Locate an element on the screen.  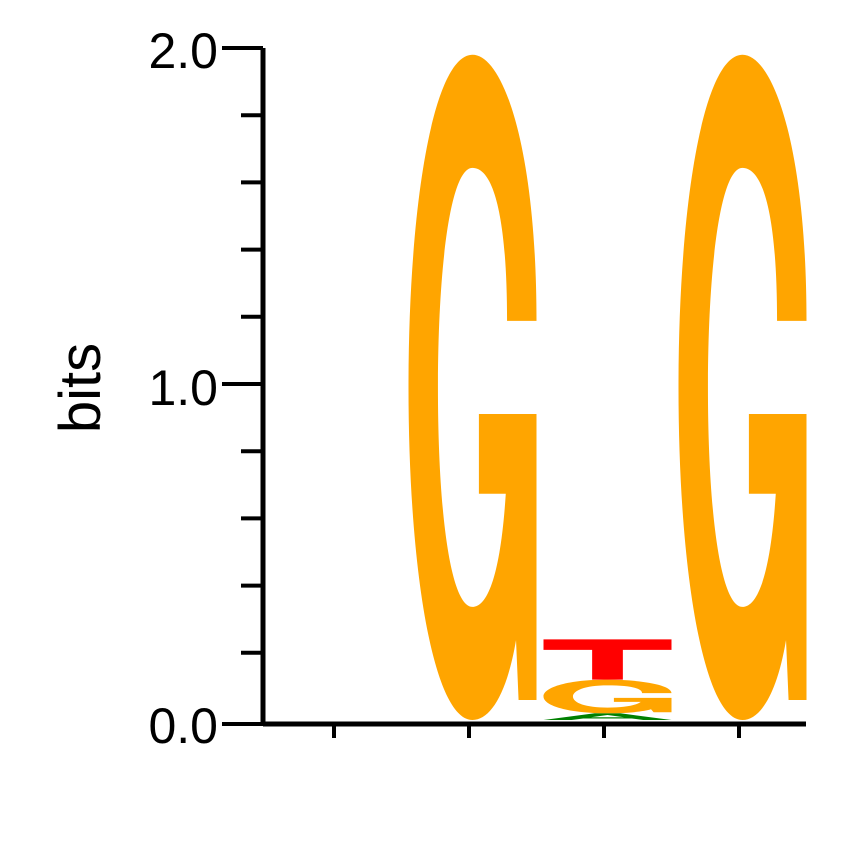
y-axis-ticks is located at coordinates (242, 386).